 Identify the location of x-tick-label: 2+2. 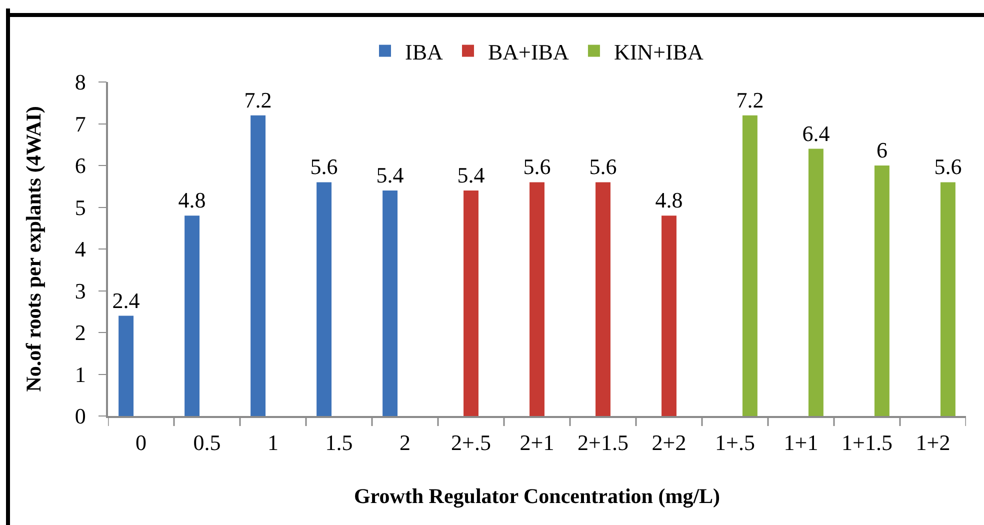
(669, 443).